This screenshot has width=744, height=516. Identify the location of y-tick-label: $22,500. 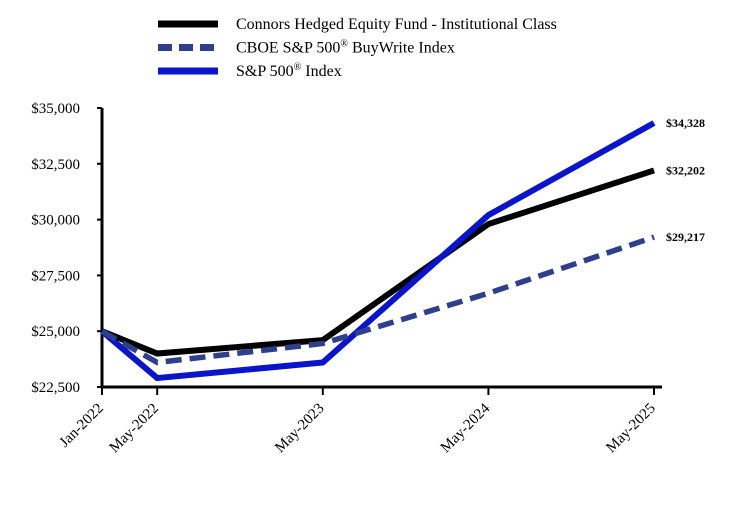
(55, 388).